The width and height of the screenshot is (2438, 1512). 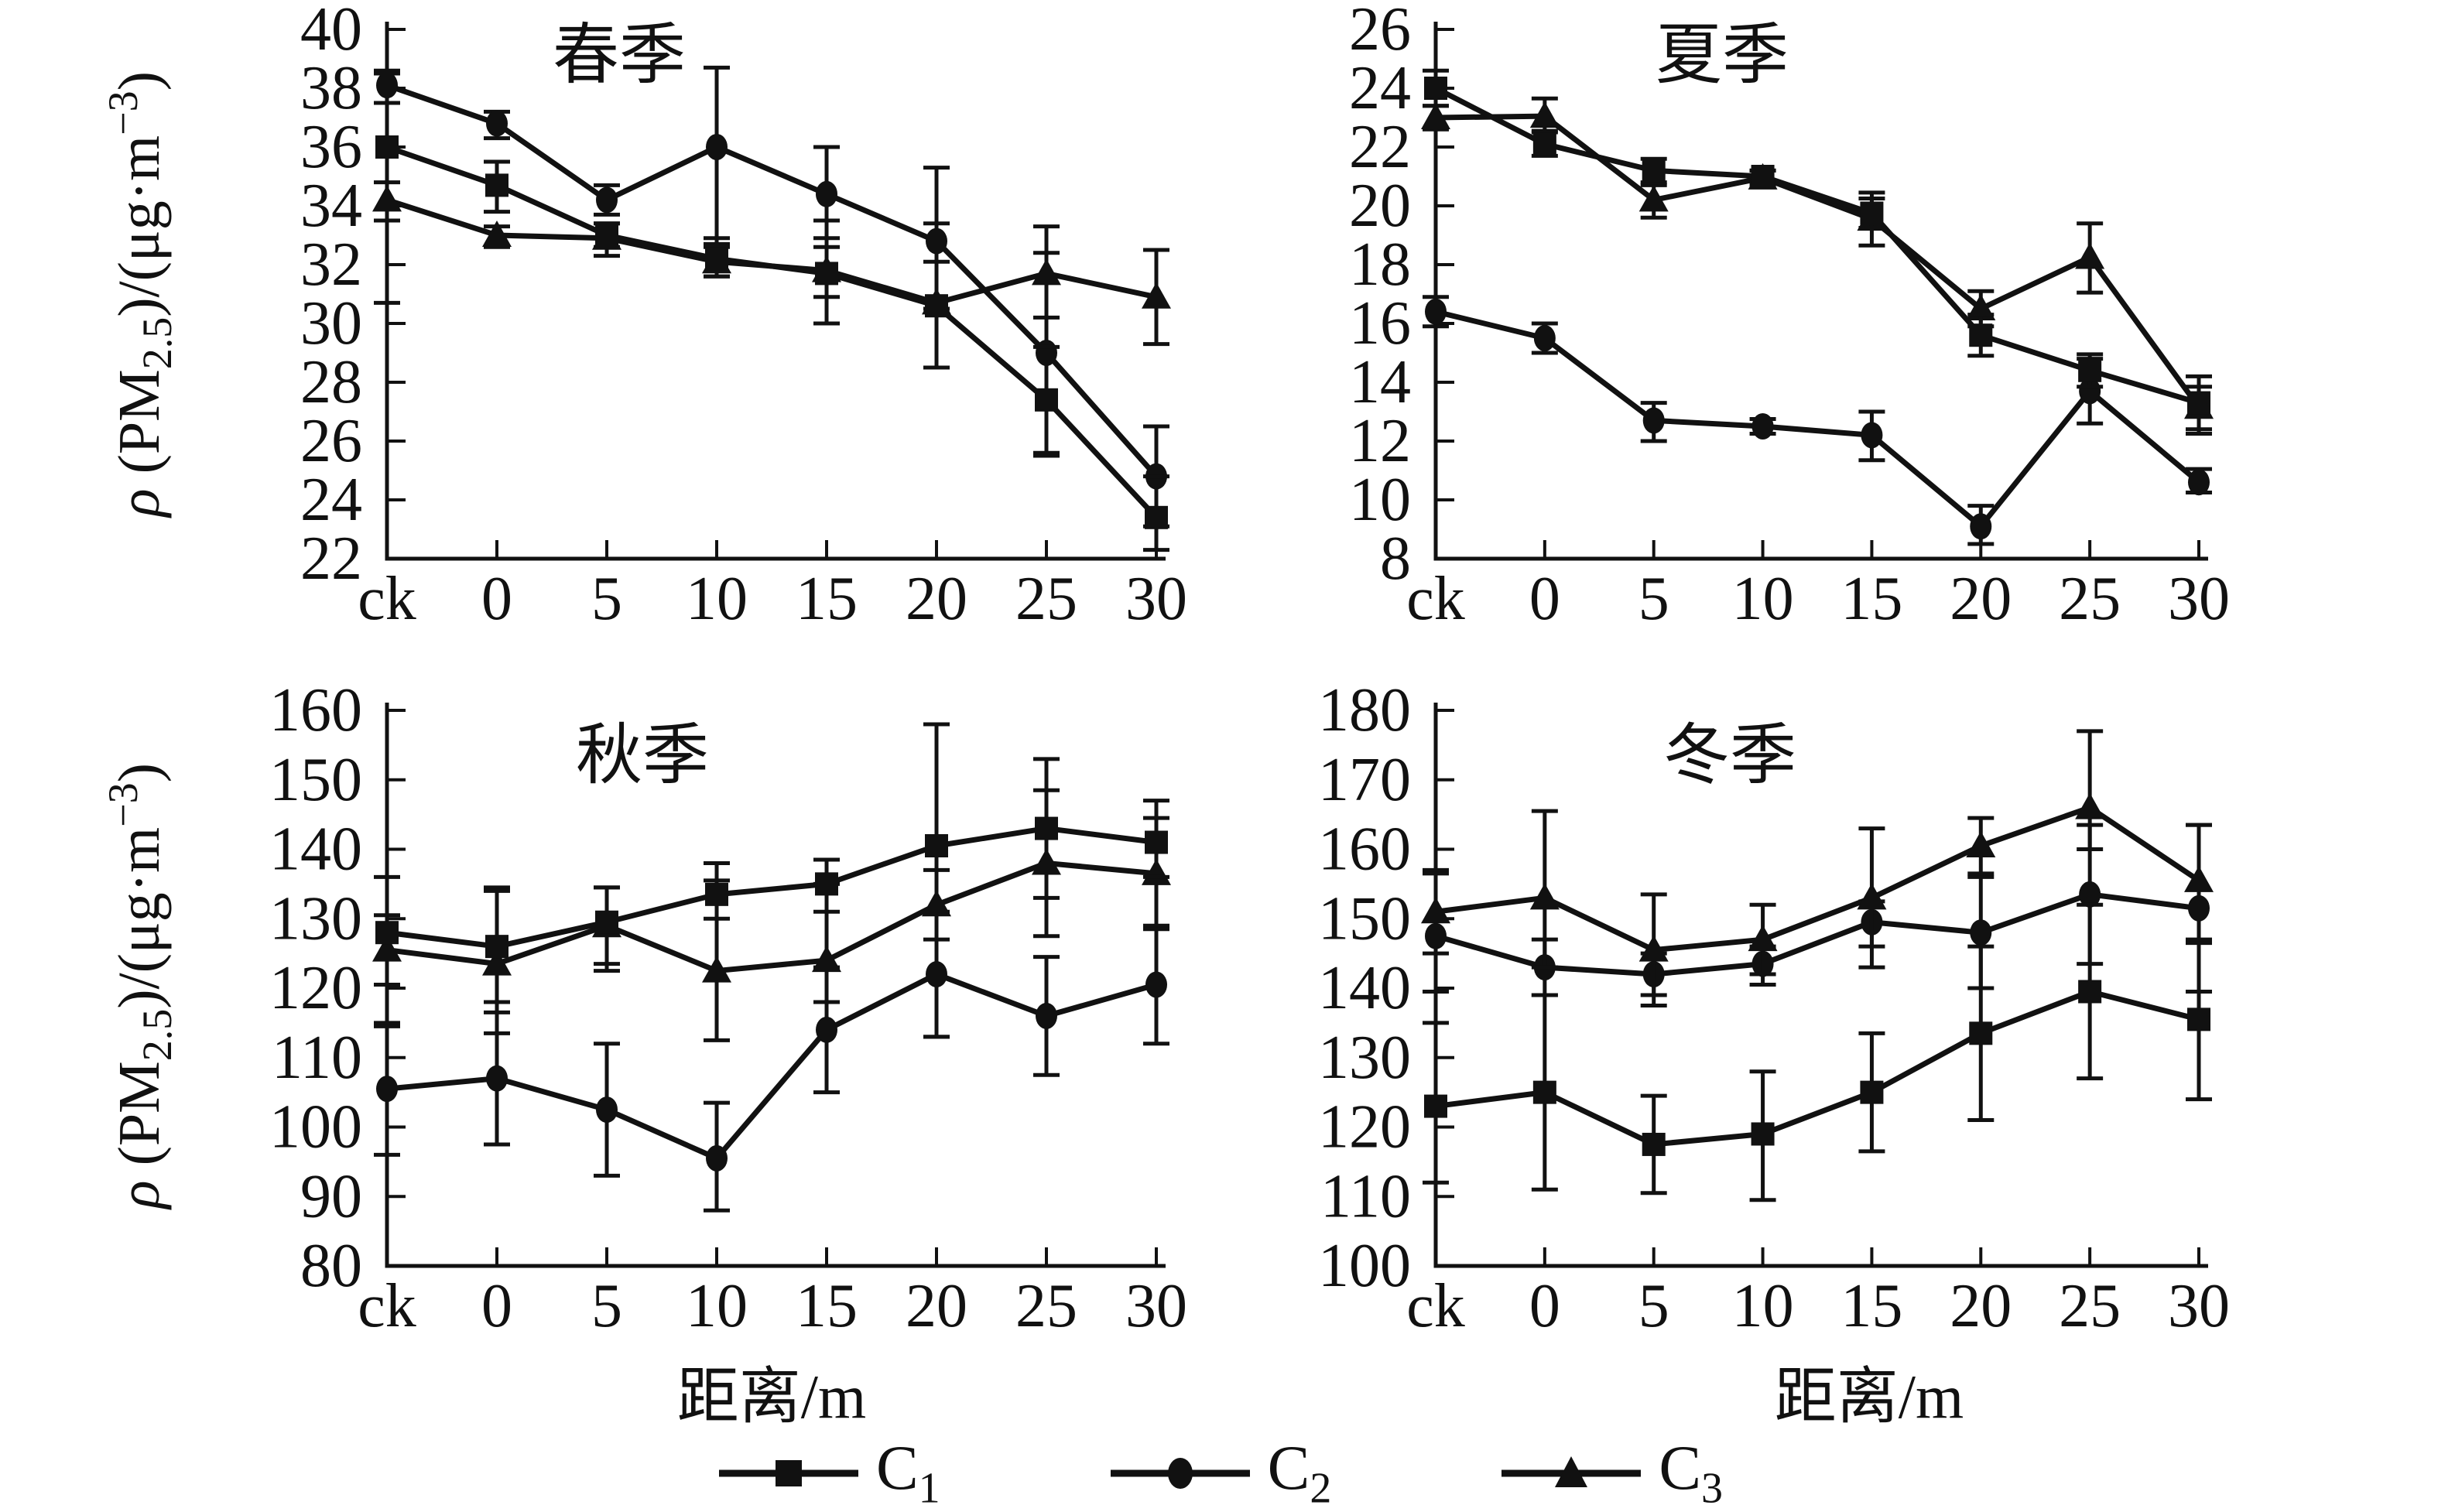 I want to click on y-tick-label: 30, so click(x=331, y=323).